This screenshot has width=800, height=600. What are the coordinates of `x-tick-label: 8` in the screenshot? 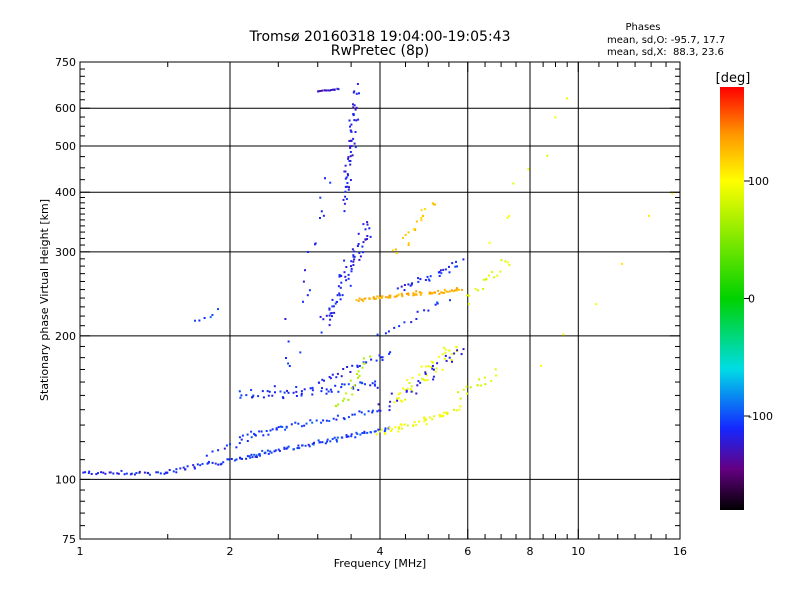 It's located at (530, 551).